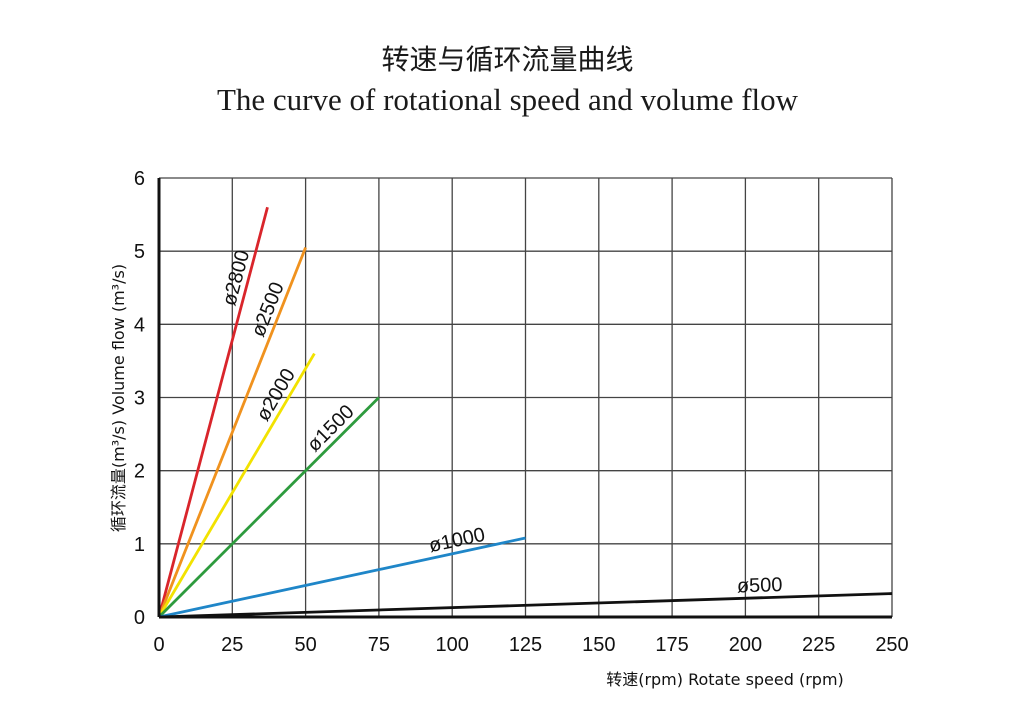 The width and height of the screenshot is (1015, 719). Describe the element at coordinates (305, 645) in the screenshot. I see `x-tick-label: 50` at that location.